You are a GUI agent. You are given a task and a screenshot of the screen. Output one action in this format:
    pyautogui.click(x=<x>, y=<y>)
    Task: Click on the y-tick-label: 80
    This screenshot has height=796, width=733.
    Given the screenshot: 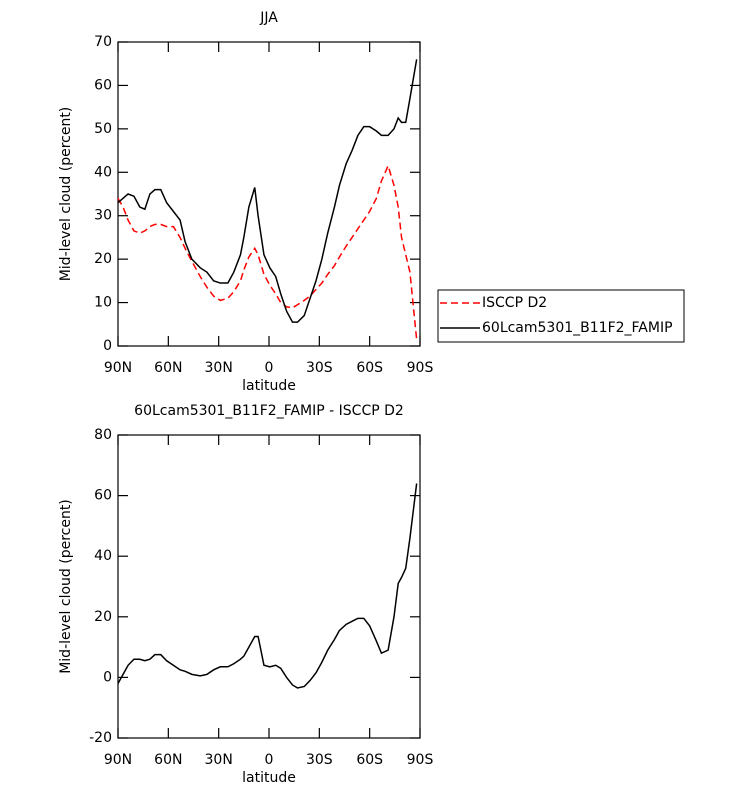 What is the action you would take?
    pyautogui.click(x=103, y=435)
    